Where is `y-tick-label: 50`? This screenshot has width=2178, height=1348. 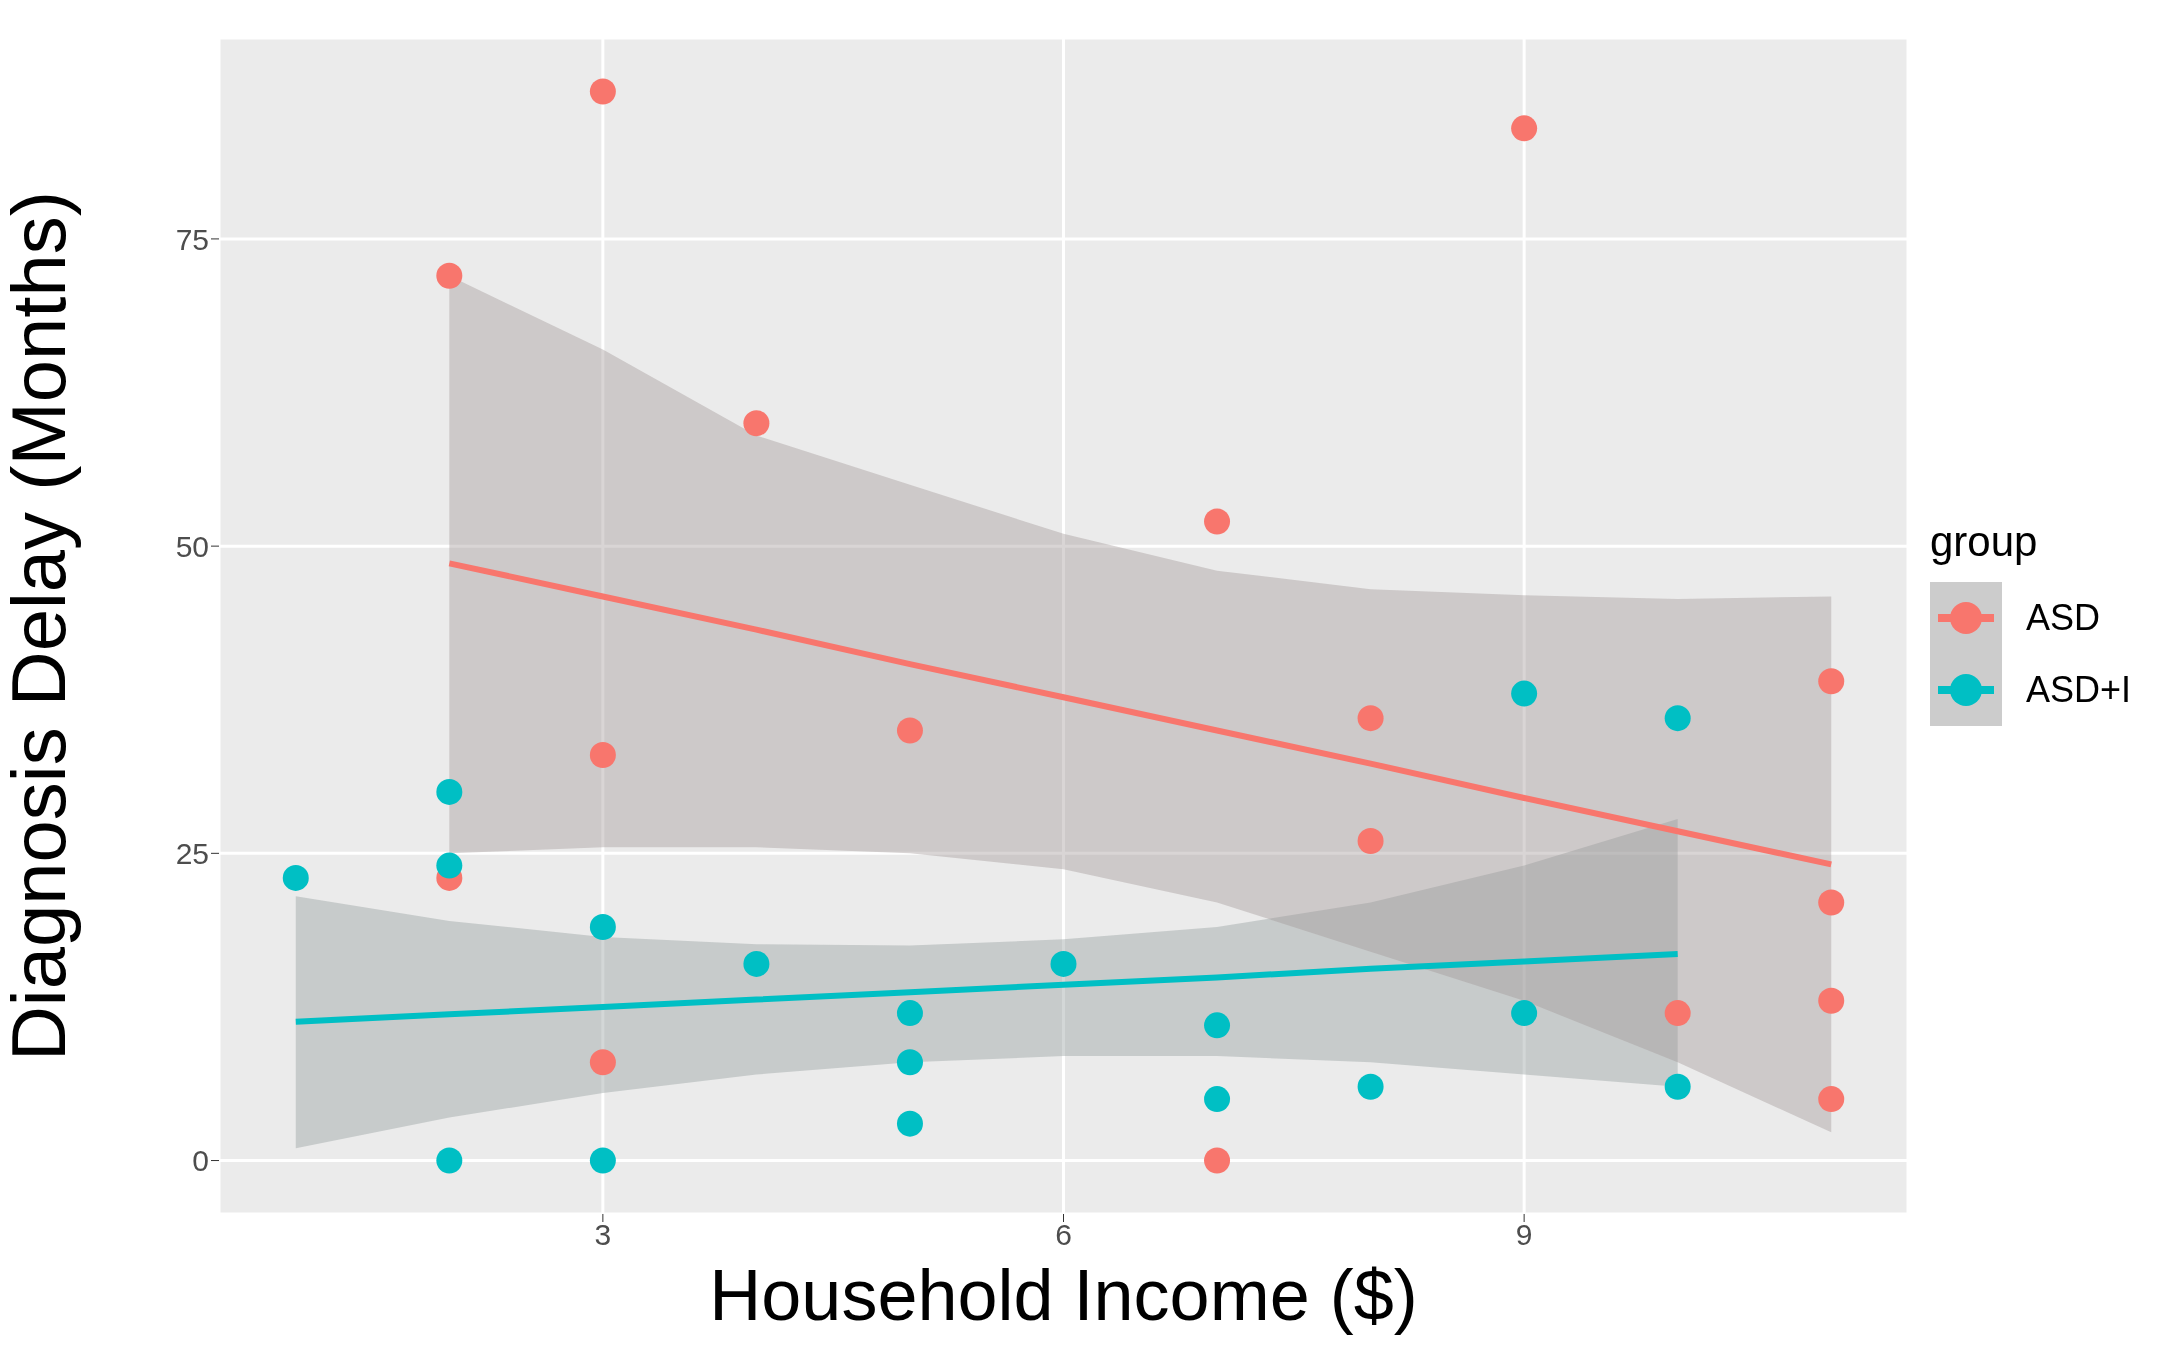
y-tick-label: 50 is located at coordinates (192, 546).